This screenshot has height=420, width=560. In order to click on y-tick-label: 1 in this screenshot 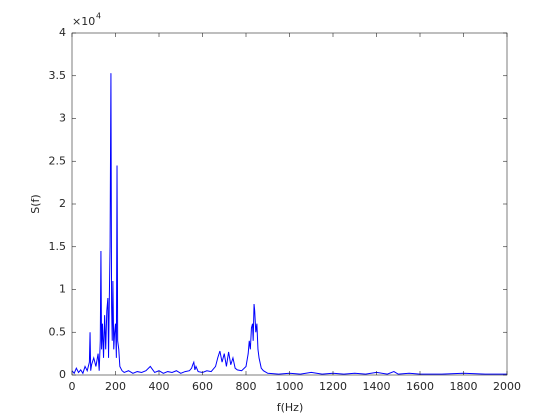, I will do `click(62, 289)`.